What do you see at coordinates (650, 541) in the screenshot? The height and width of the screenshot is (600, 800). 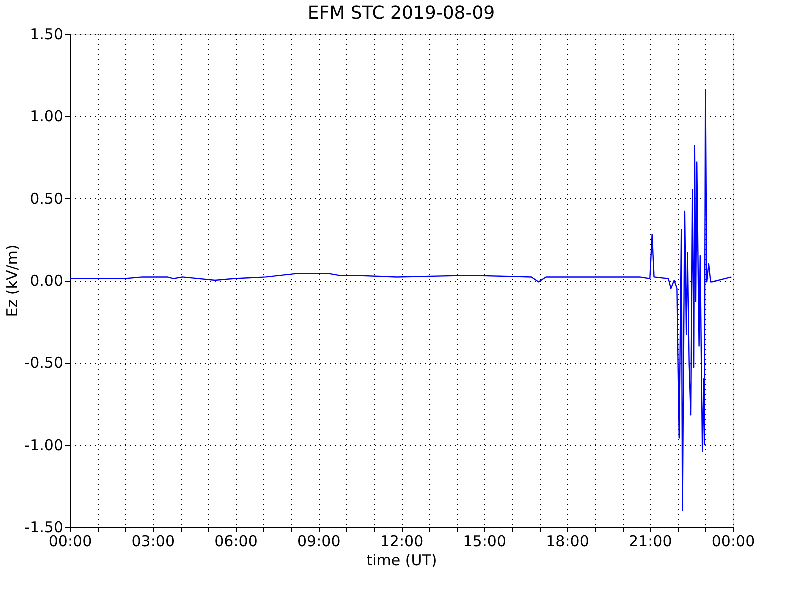 I see `x-tick-label: 21:00` at bounding box center [650, 541].